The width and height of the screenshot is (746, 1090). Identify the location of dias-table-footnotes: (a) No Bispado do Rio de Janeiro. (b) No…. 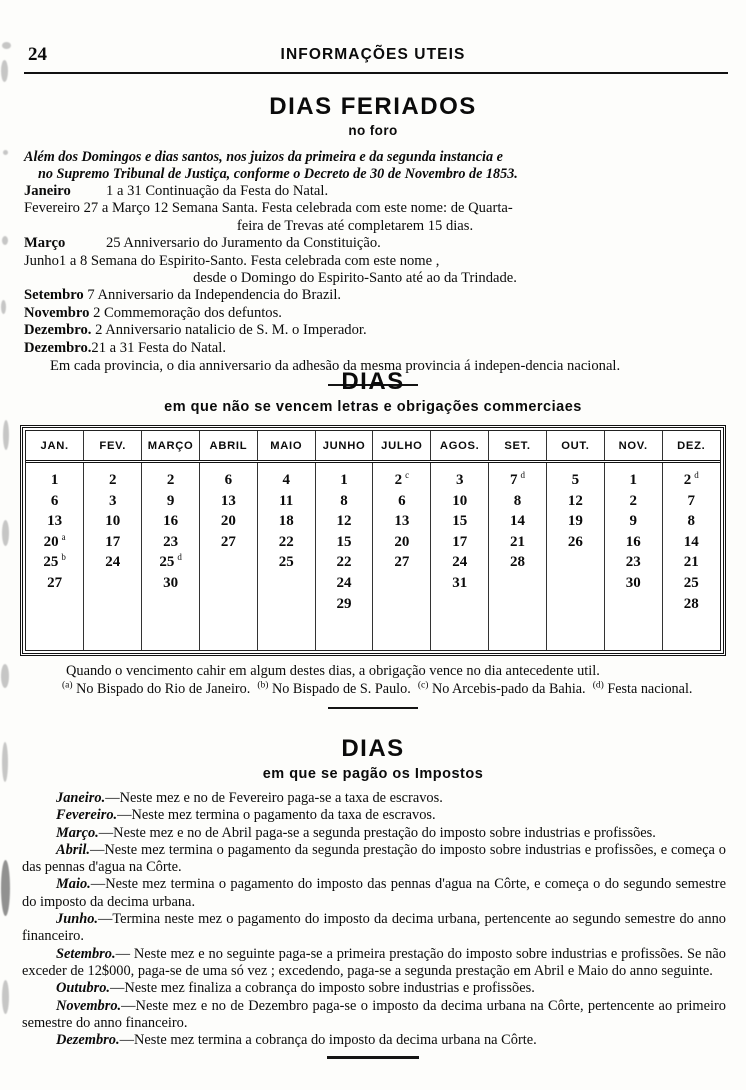
(373, 689).